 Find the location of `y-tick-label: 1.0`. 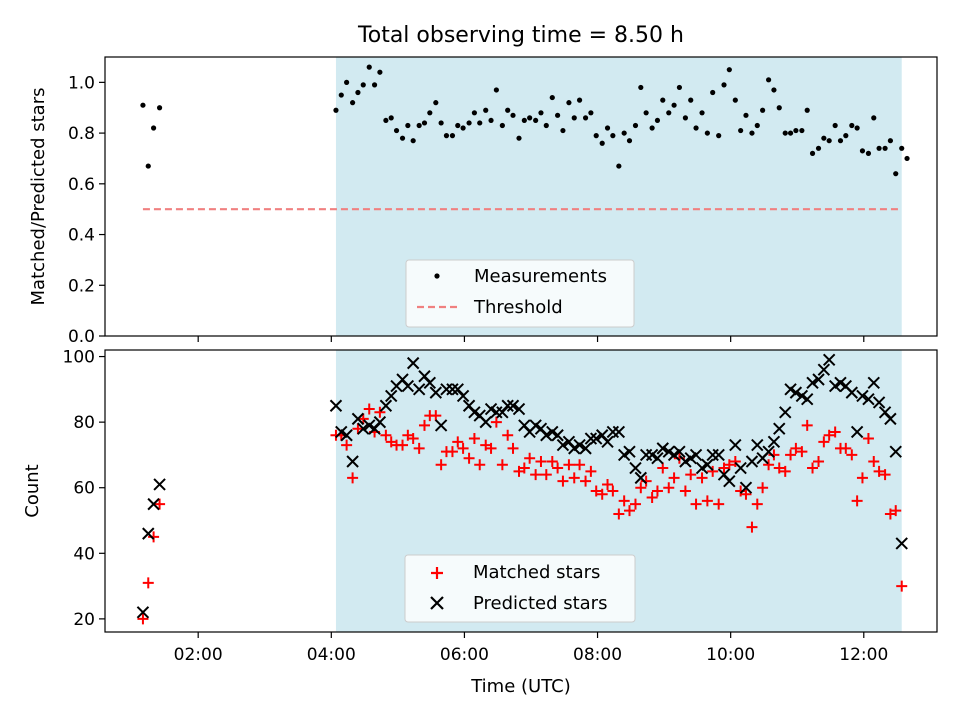

y-tick-label: 1.0 is located at coordinates (81, 83).